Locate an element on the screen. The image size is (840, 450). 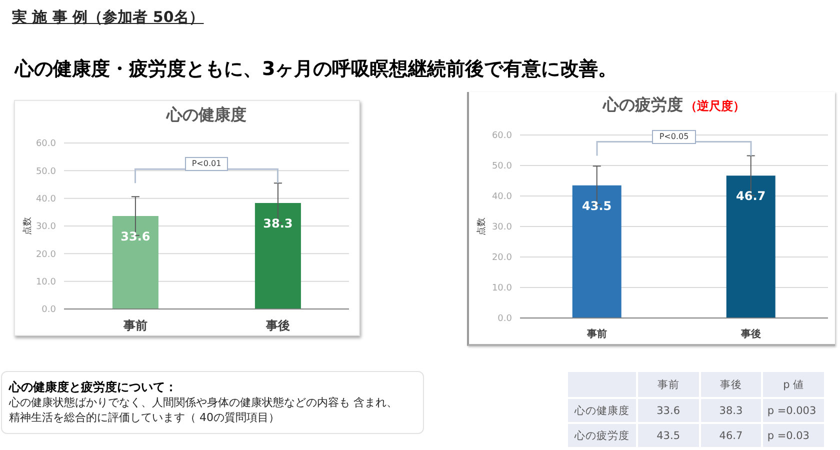
text: p =0.003 is located at coordinates (791, 410).